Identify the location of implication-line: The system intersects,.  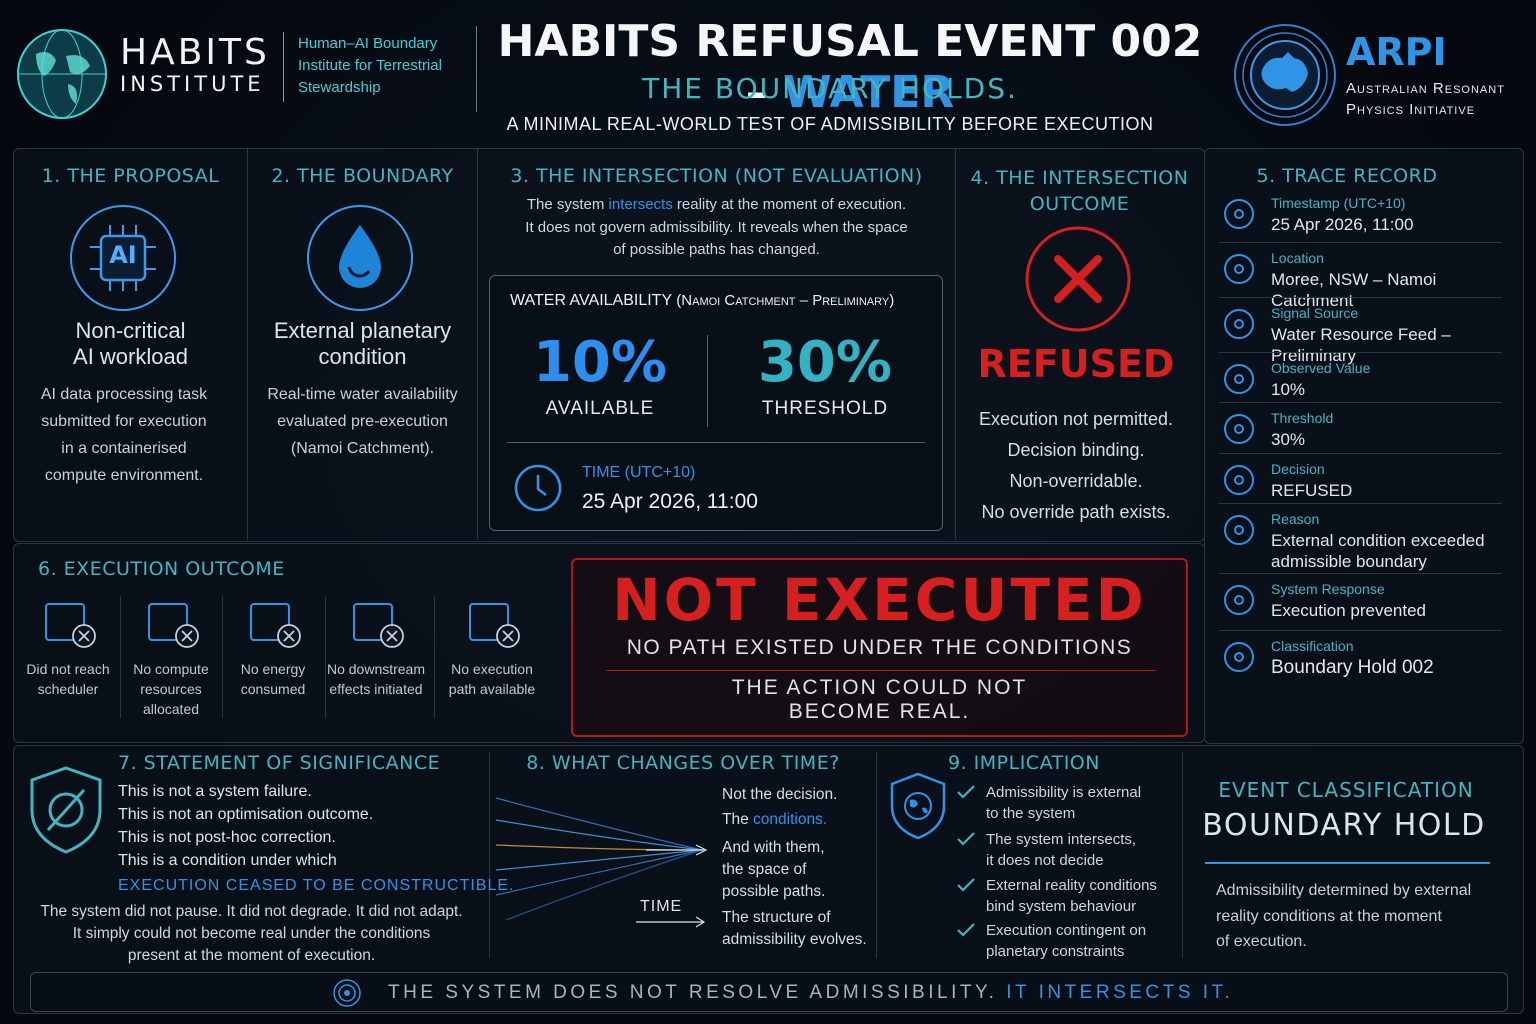
(1061, 839).